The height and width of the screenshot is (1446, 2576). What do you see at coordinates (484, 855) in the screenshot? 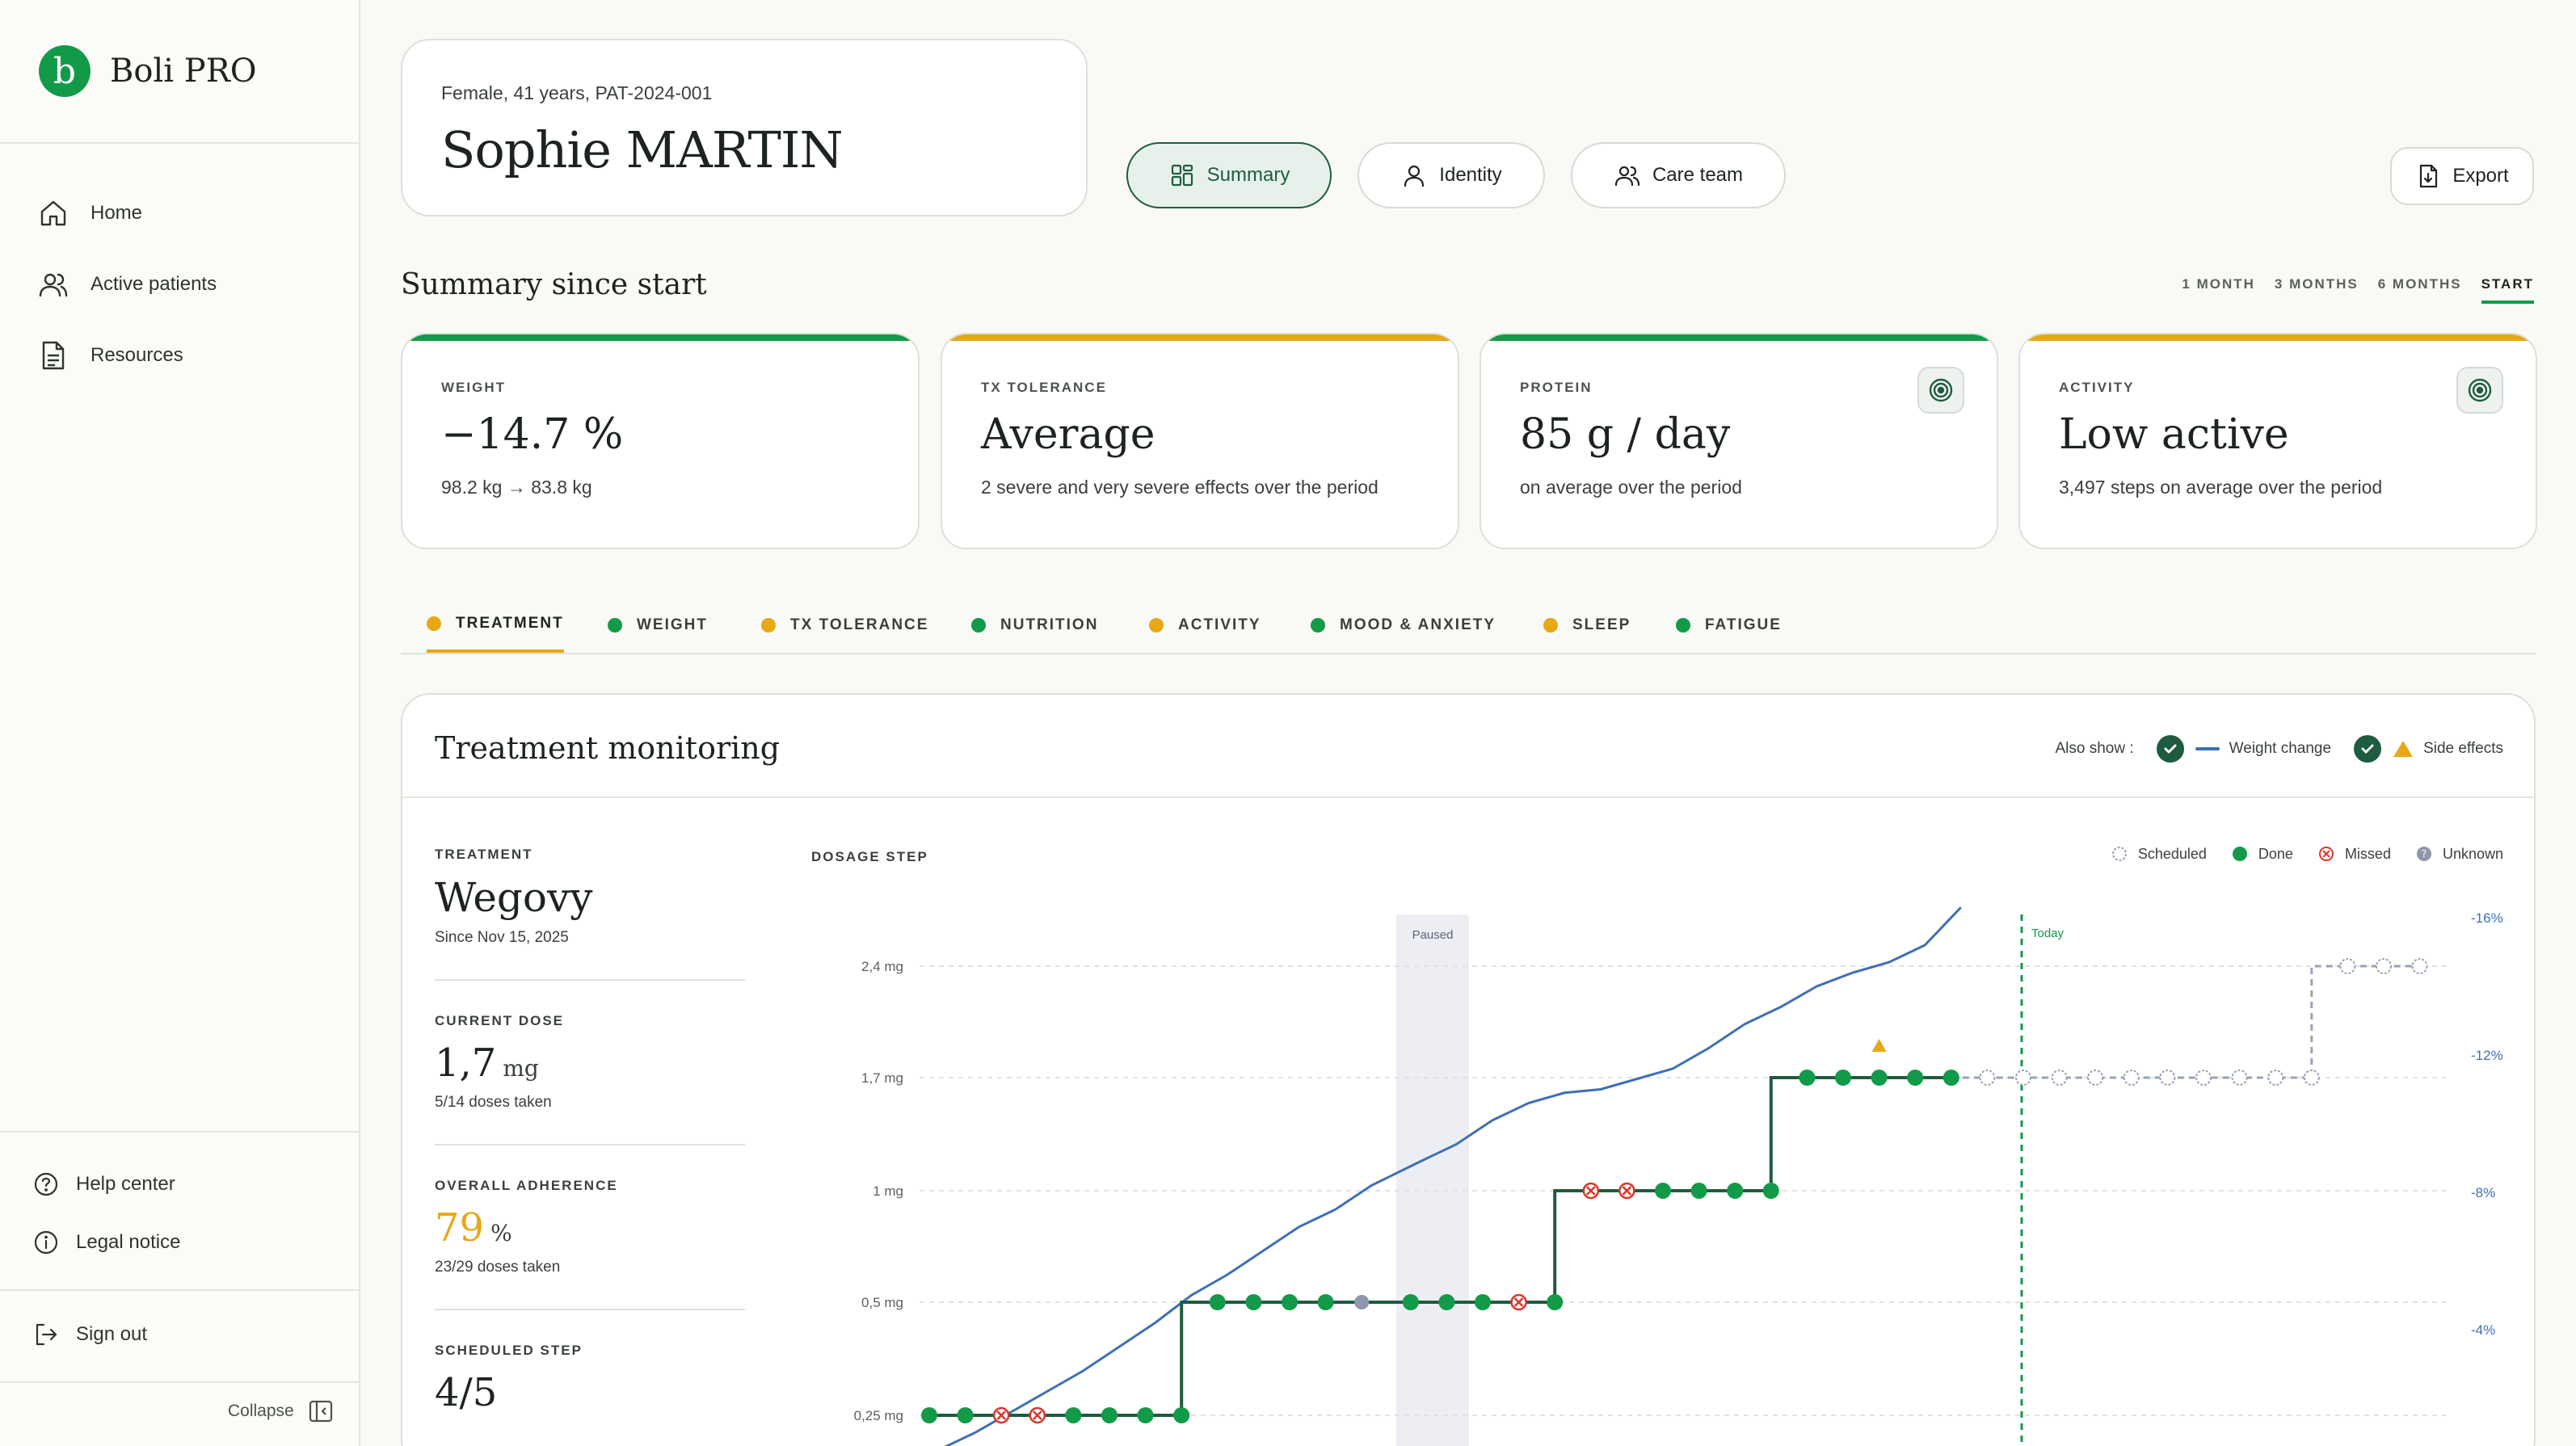
I see `treatment-label: TREATMENT` at bounding box center [484, 855].